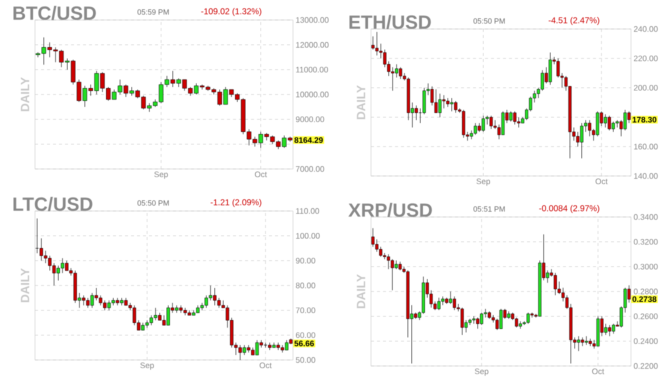 The width and height of the screenshot is (666, 385). I want to click on y-tick-label: 13000.00, so click(312, 20).